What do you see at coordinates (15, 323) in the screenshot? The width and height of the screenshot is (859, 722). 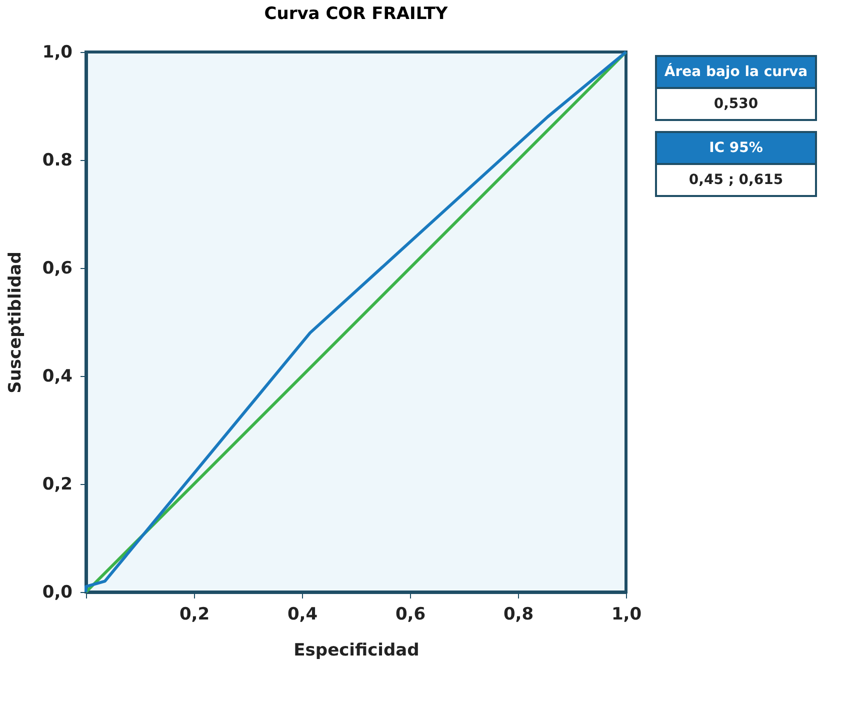 I see `y-axis-title: Susceptiblidad` at bounding box center [15, 323].